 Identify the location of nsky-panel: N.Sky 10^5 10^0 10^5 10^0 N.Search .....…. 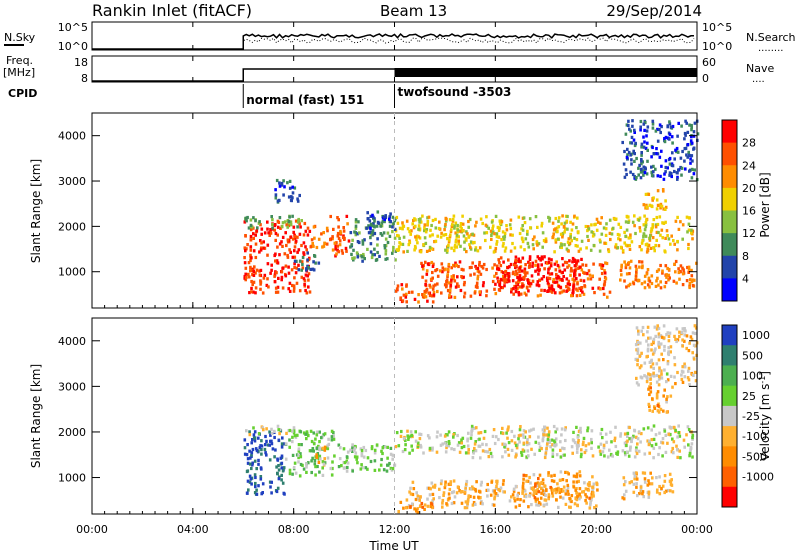
(400, 37).